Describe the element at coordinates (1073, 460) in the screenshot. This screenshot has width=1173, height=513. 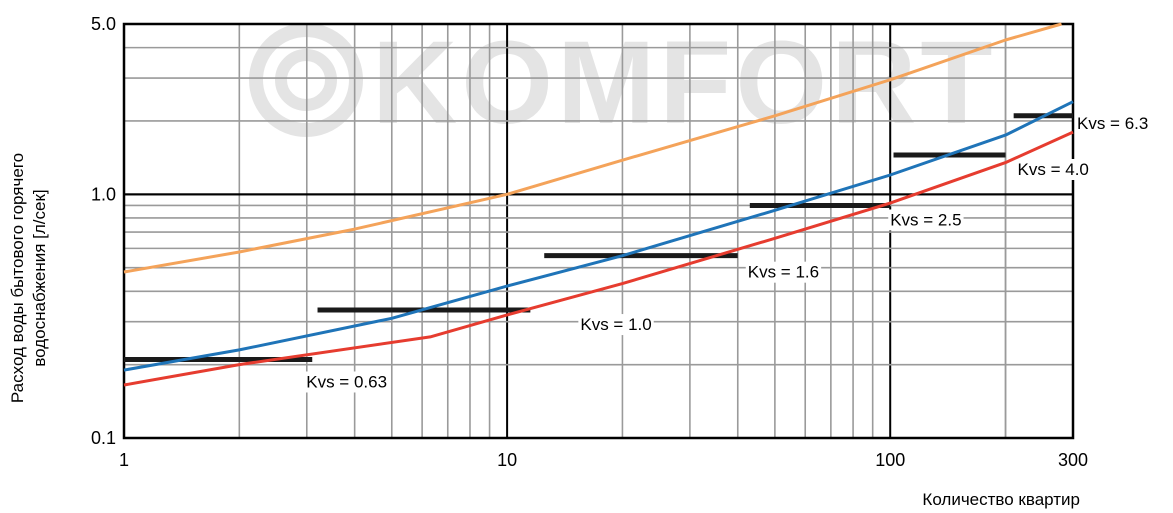
I see `x-tick-label: 300` at that location.